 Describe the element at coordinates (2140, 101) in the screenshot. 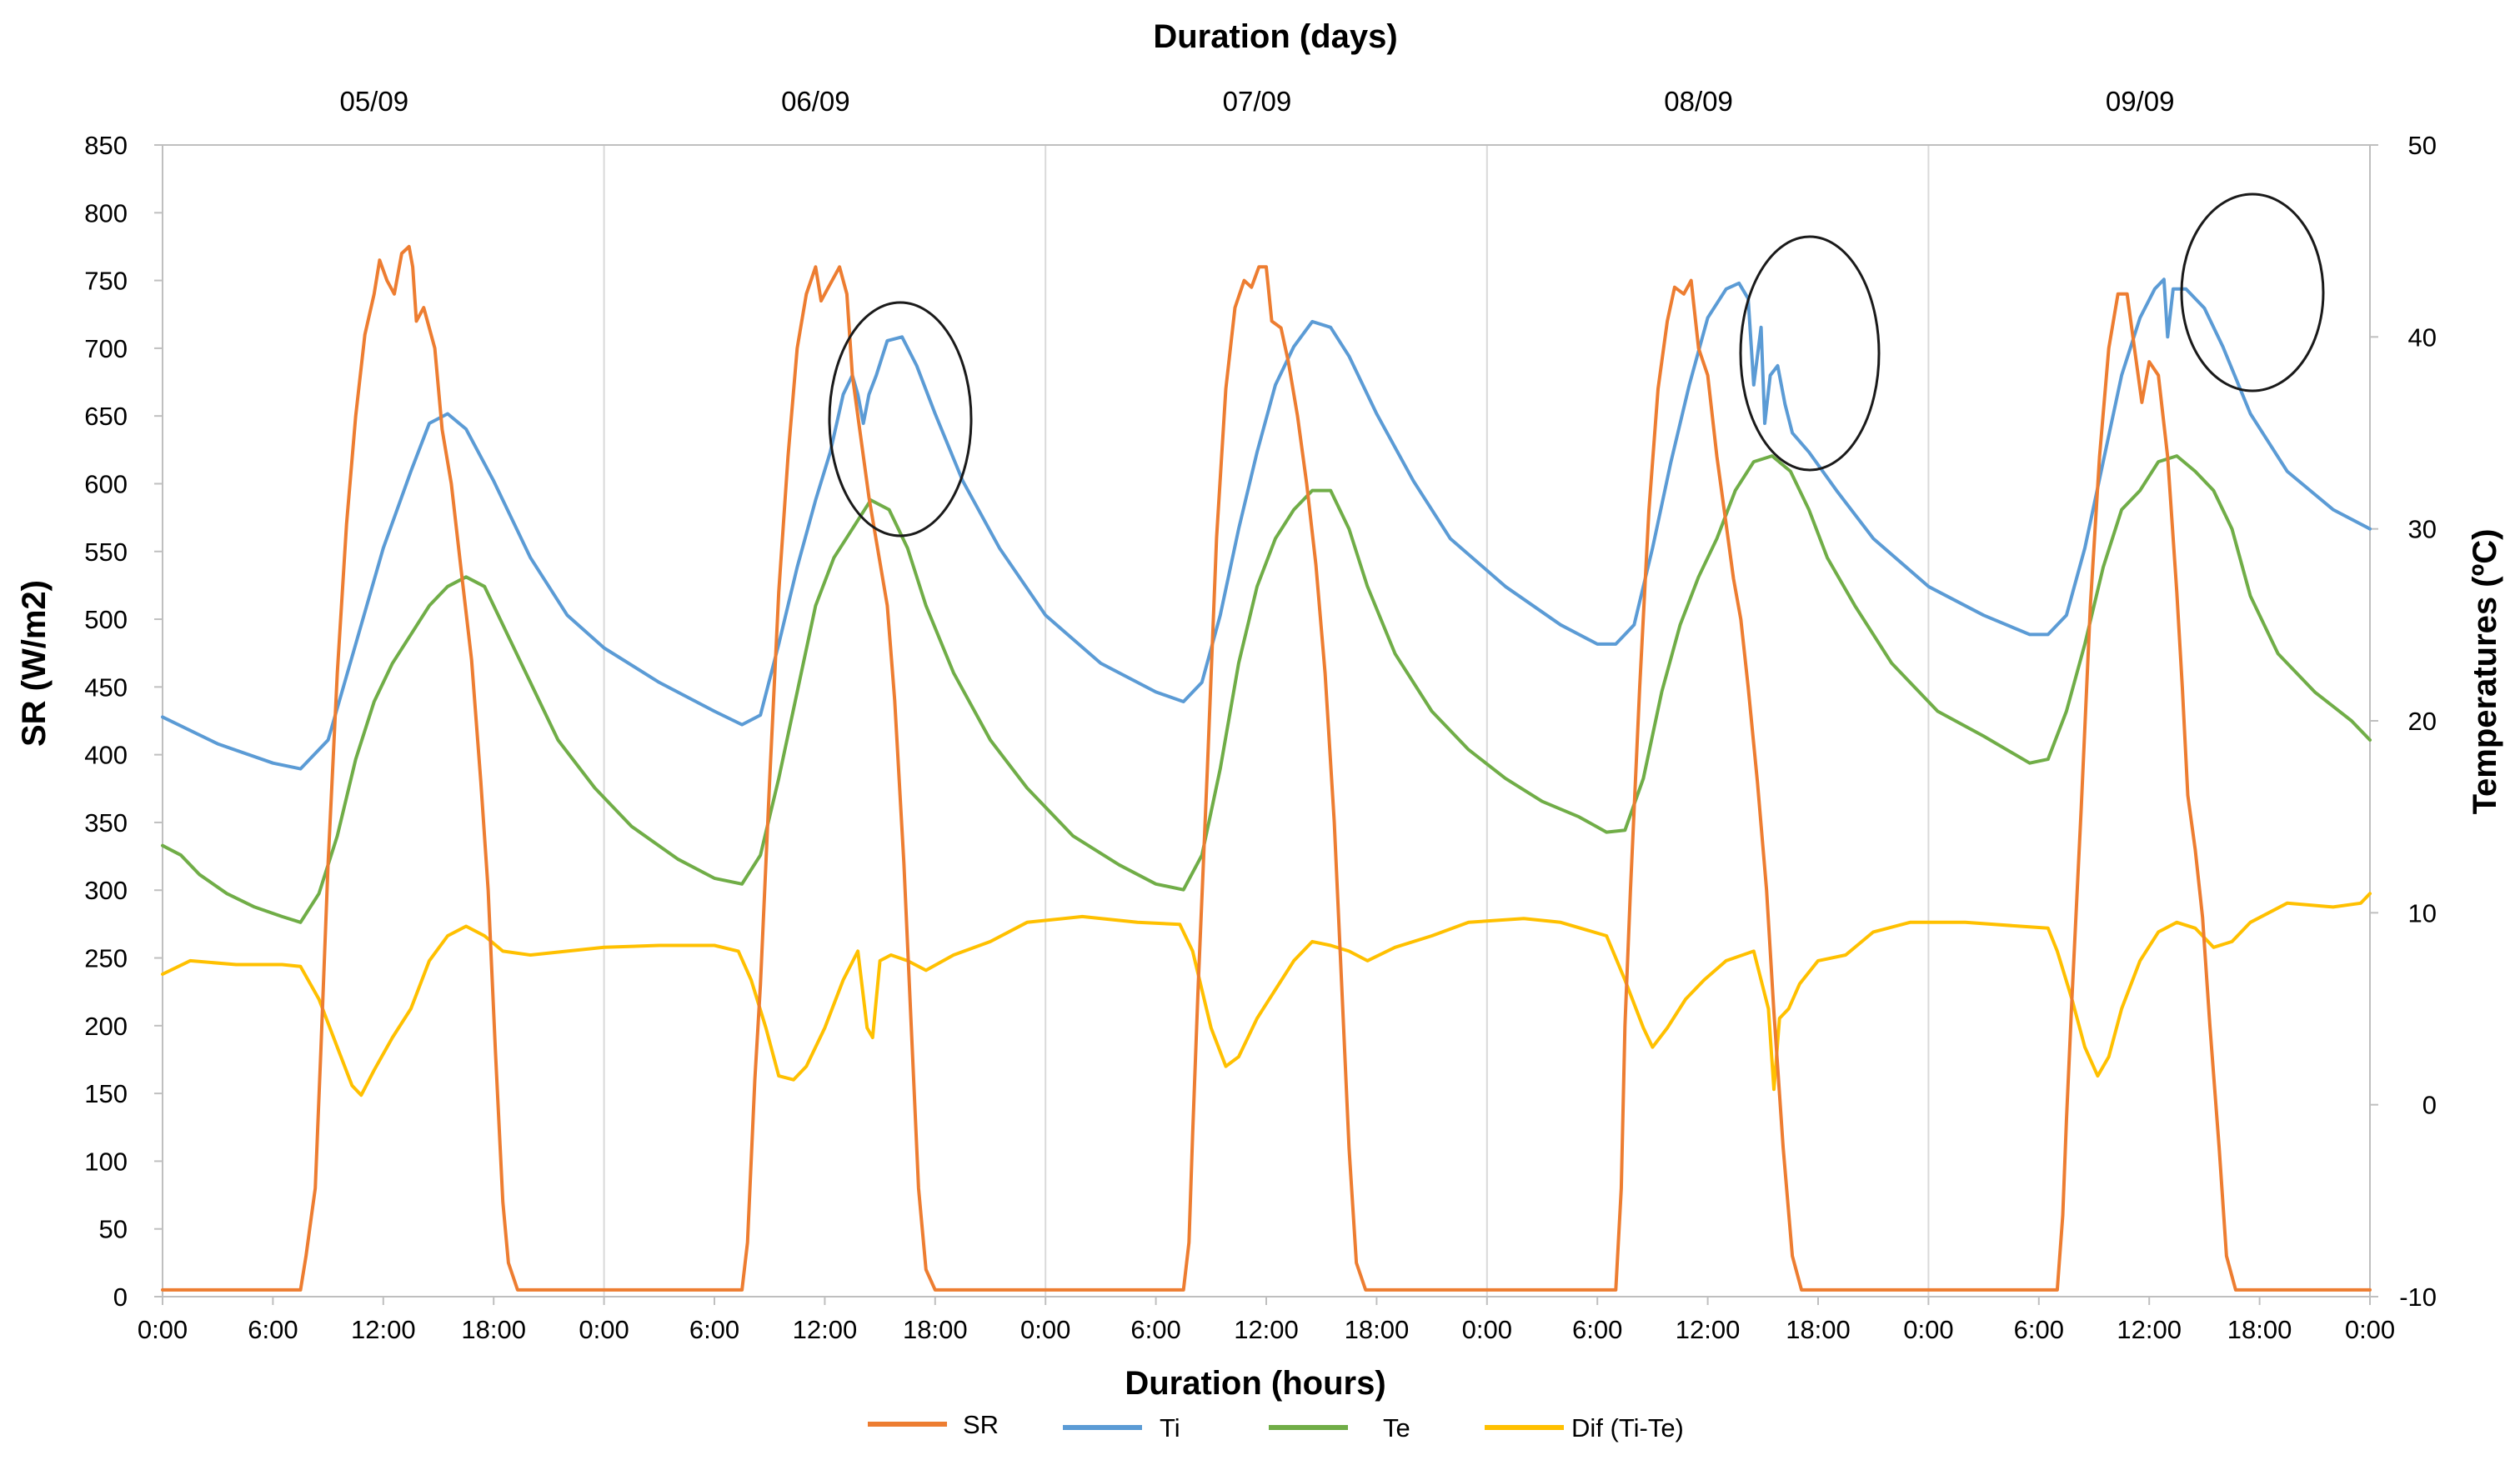

I see `day-label: 09/09` at that location.